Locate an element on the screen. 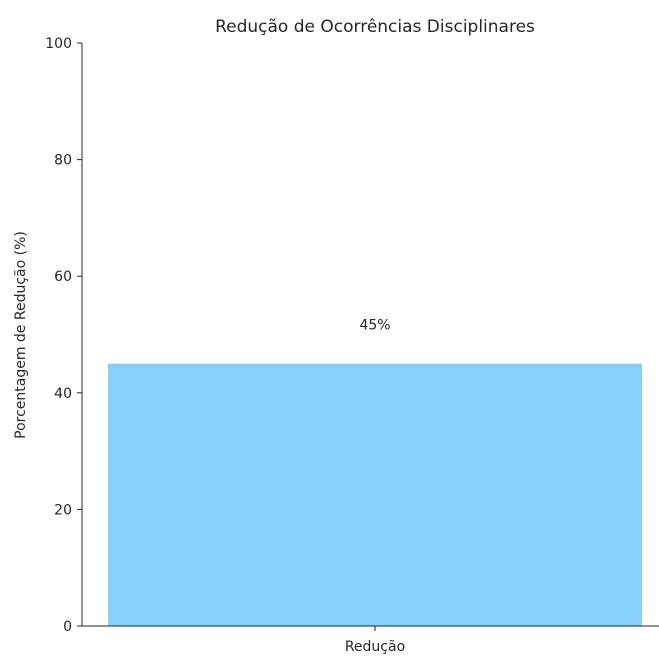 Image resolution: width=659 pixels, height=659 pixels. data-label-0: 45% is located at coordinates (374, 326).